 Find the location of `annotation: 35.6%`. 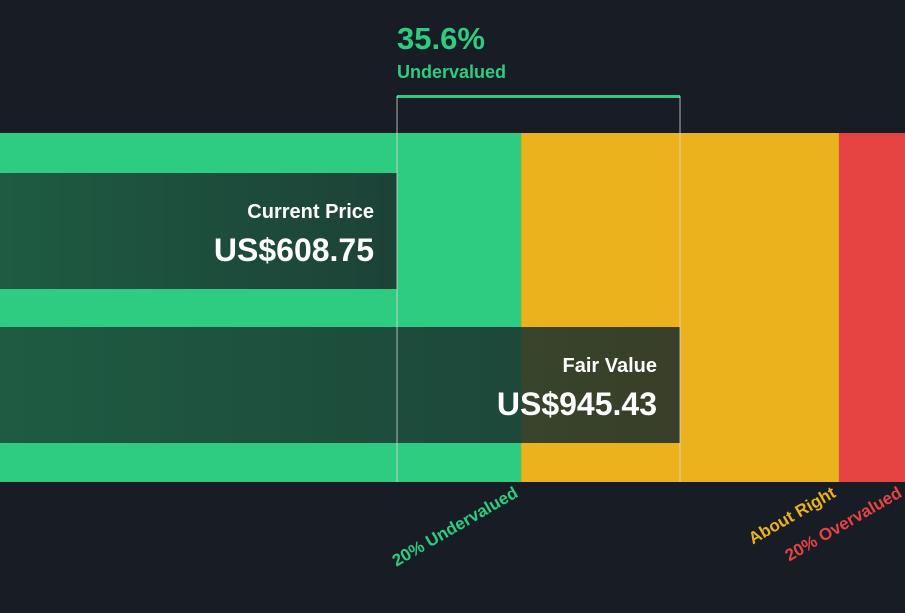

annotation: 35.6% is located at coordinates (441, 38).